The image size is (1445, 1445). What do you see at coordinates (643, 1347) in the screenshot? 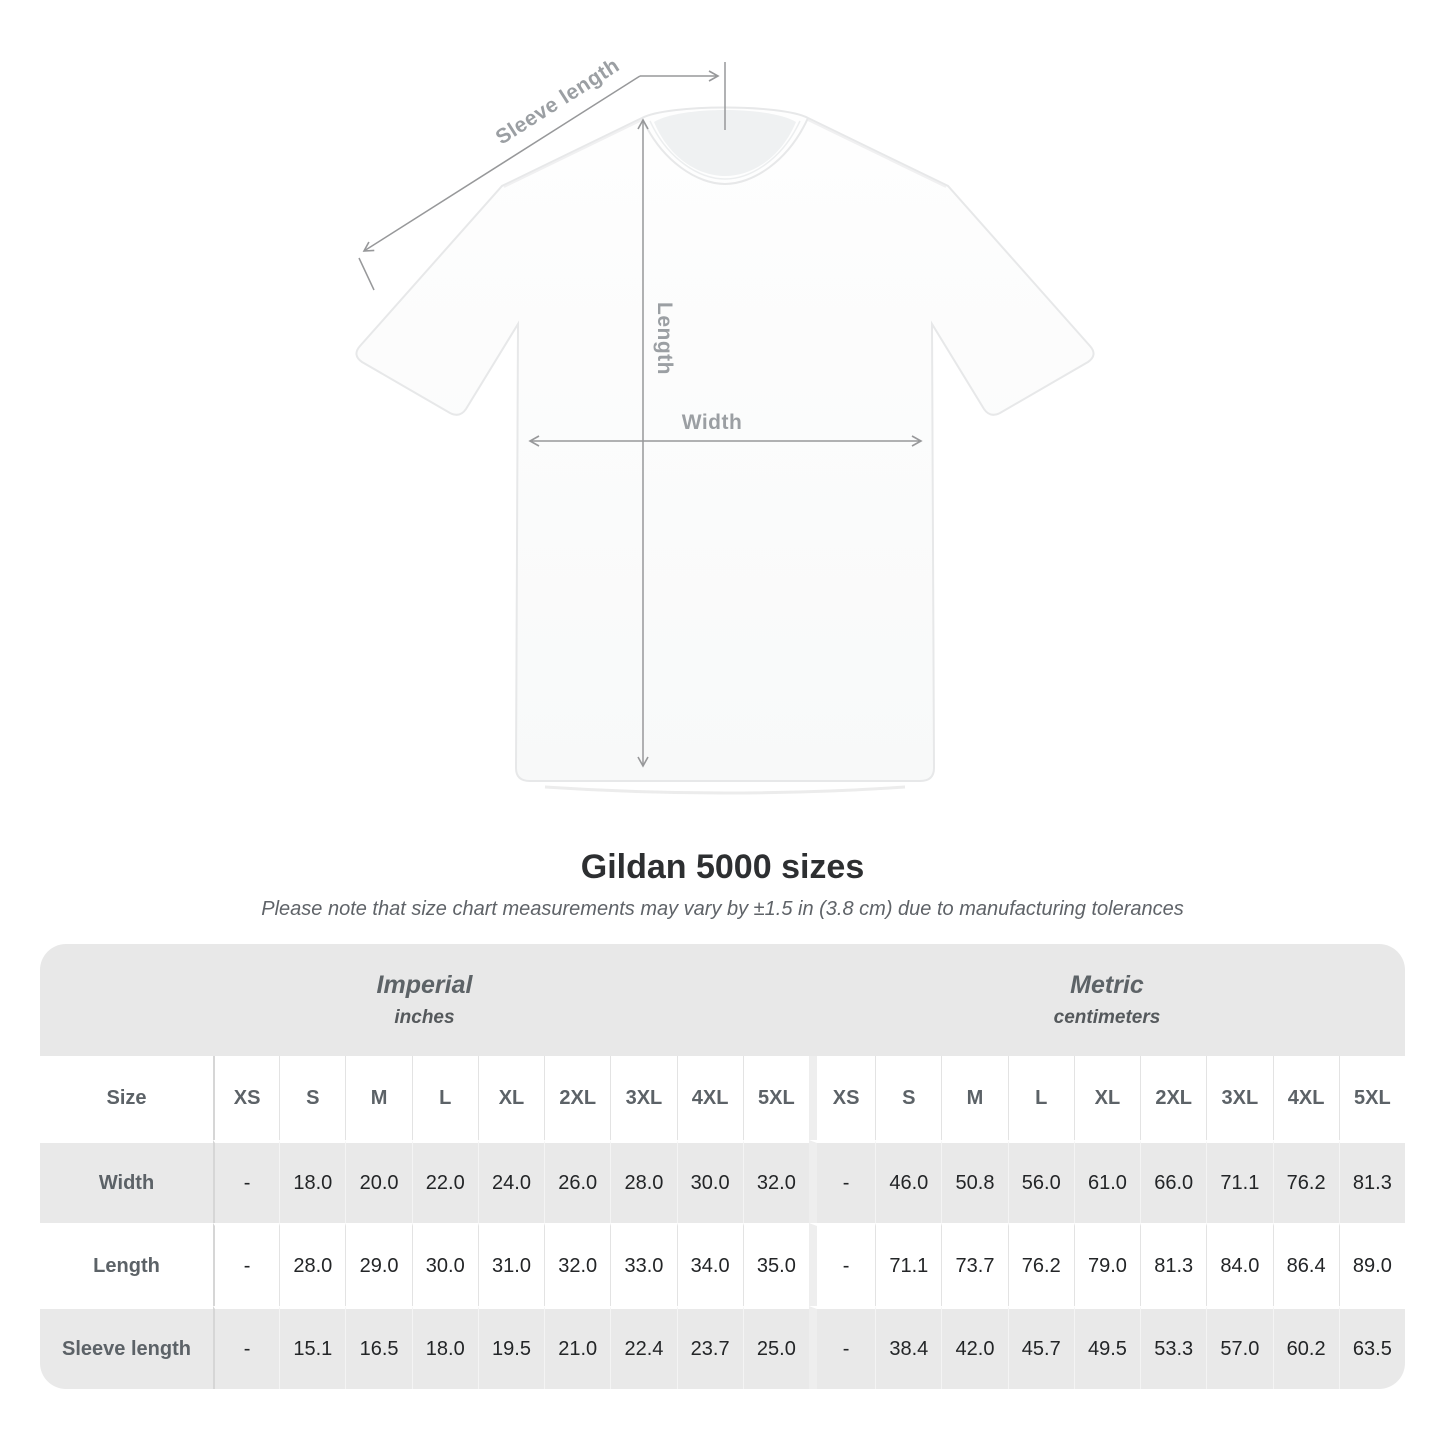
I see `measurement-value: 22.4` at bounding box center [643, 1347].